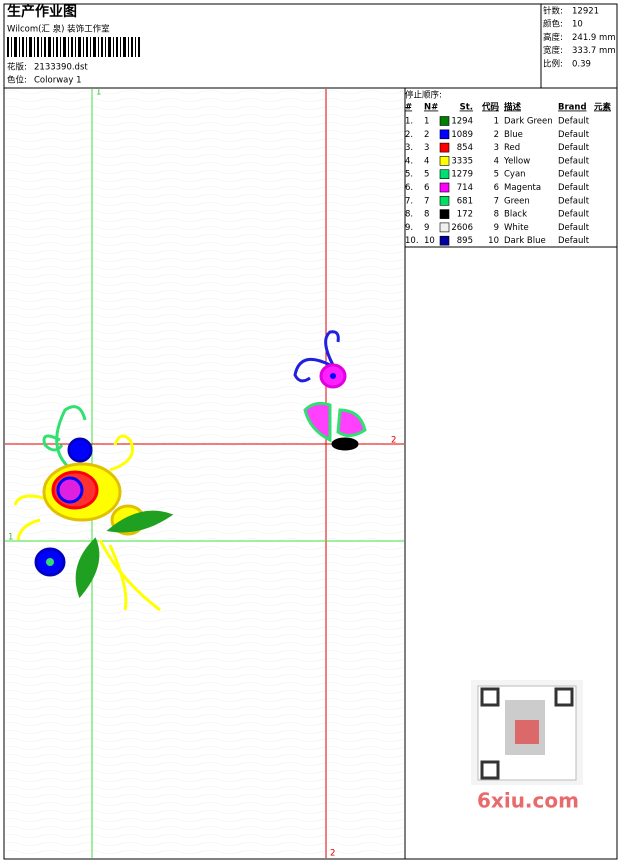 This screenshot has width=620, height=865. Describe the element at coordinates (496, 161) in the screenshot. I see `code: 4` at that location.